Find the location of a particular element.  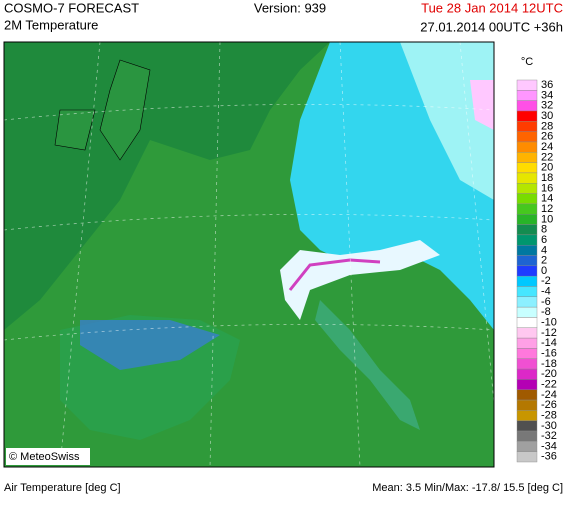

legend-label: 12 is located at coordinates (547, 209).